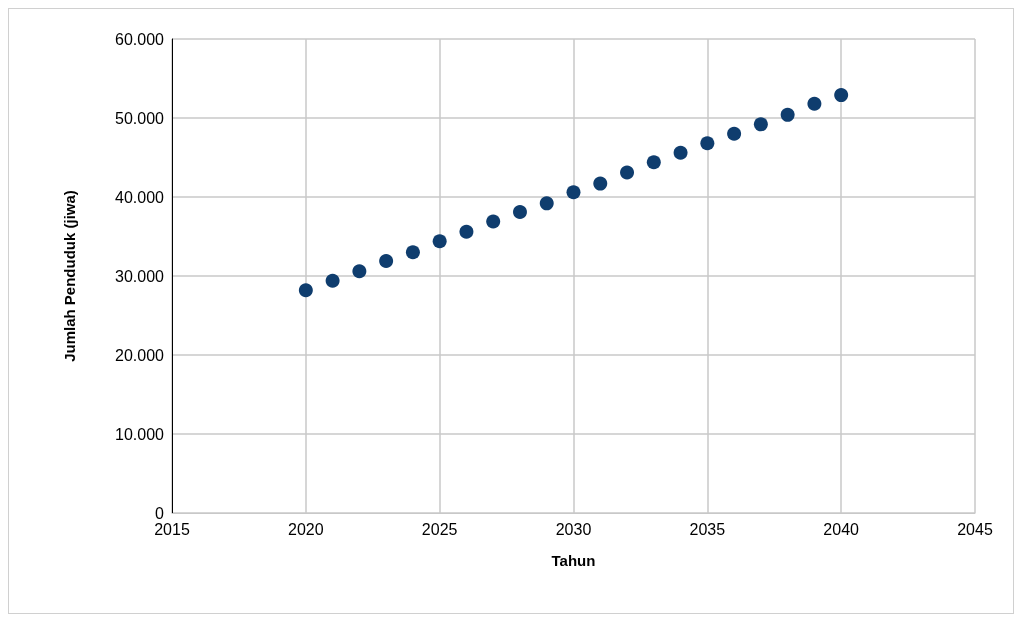 The image size is (1022, 622). What do you see at coordinates (306, 529) in the screenshot?
I see `x-tick-label: 2020` at bounding box center [306, 529].